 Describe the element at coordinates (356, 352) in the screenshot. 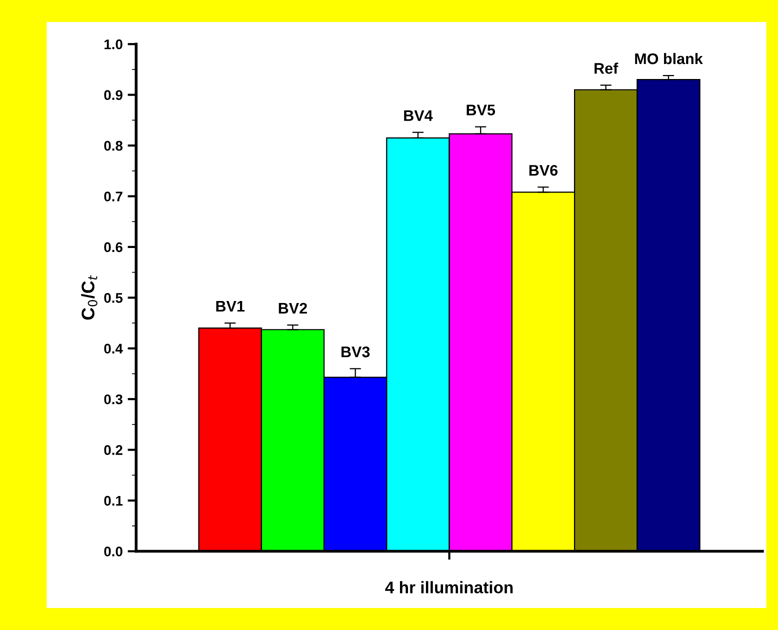

I see `series-label: BV3` at that location.